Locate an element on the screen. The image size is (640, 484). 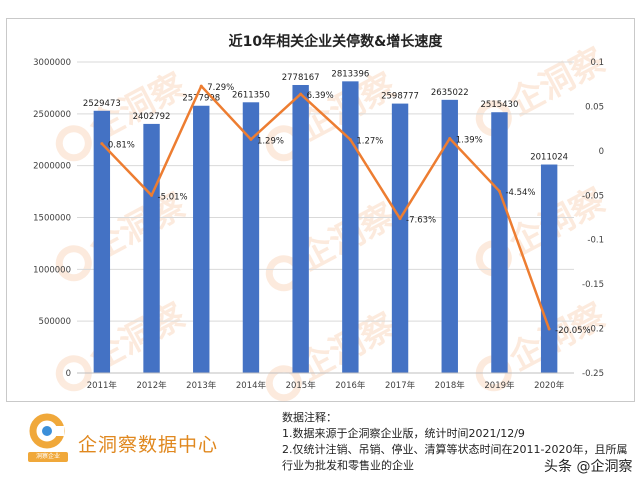
y-left-tick-label: 3000000 is located at coordinates (52, 63).